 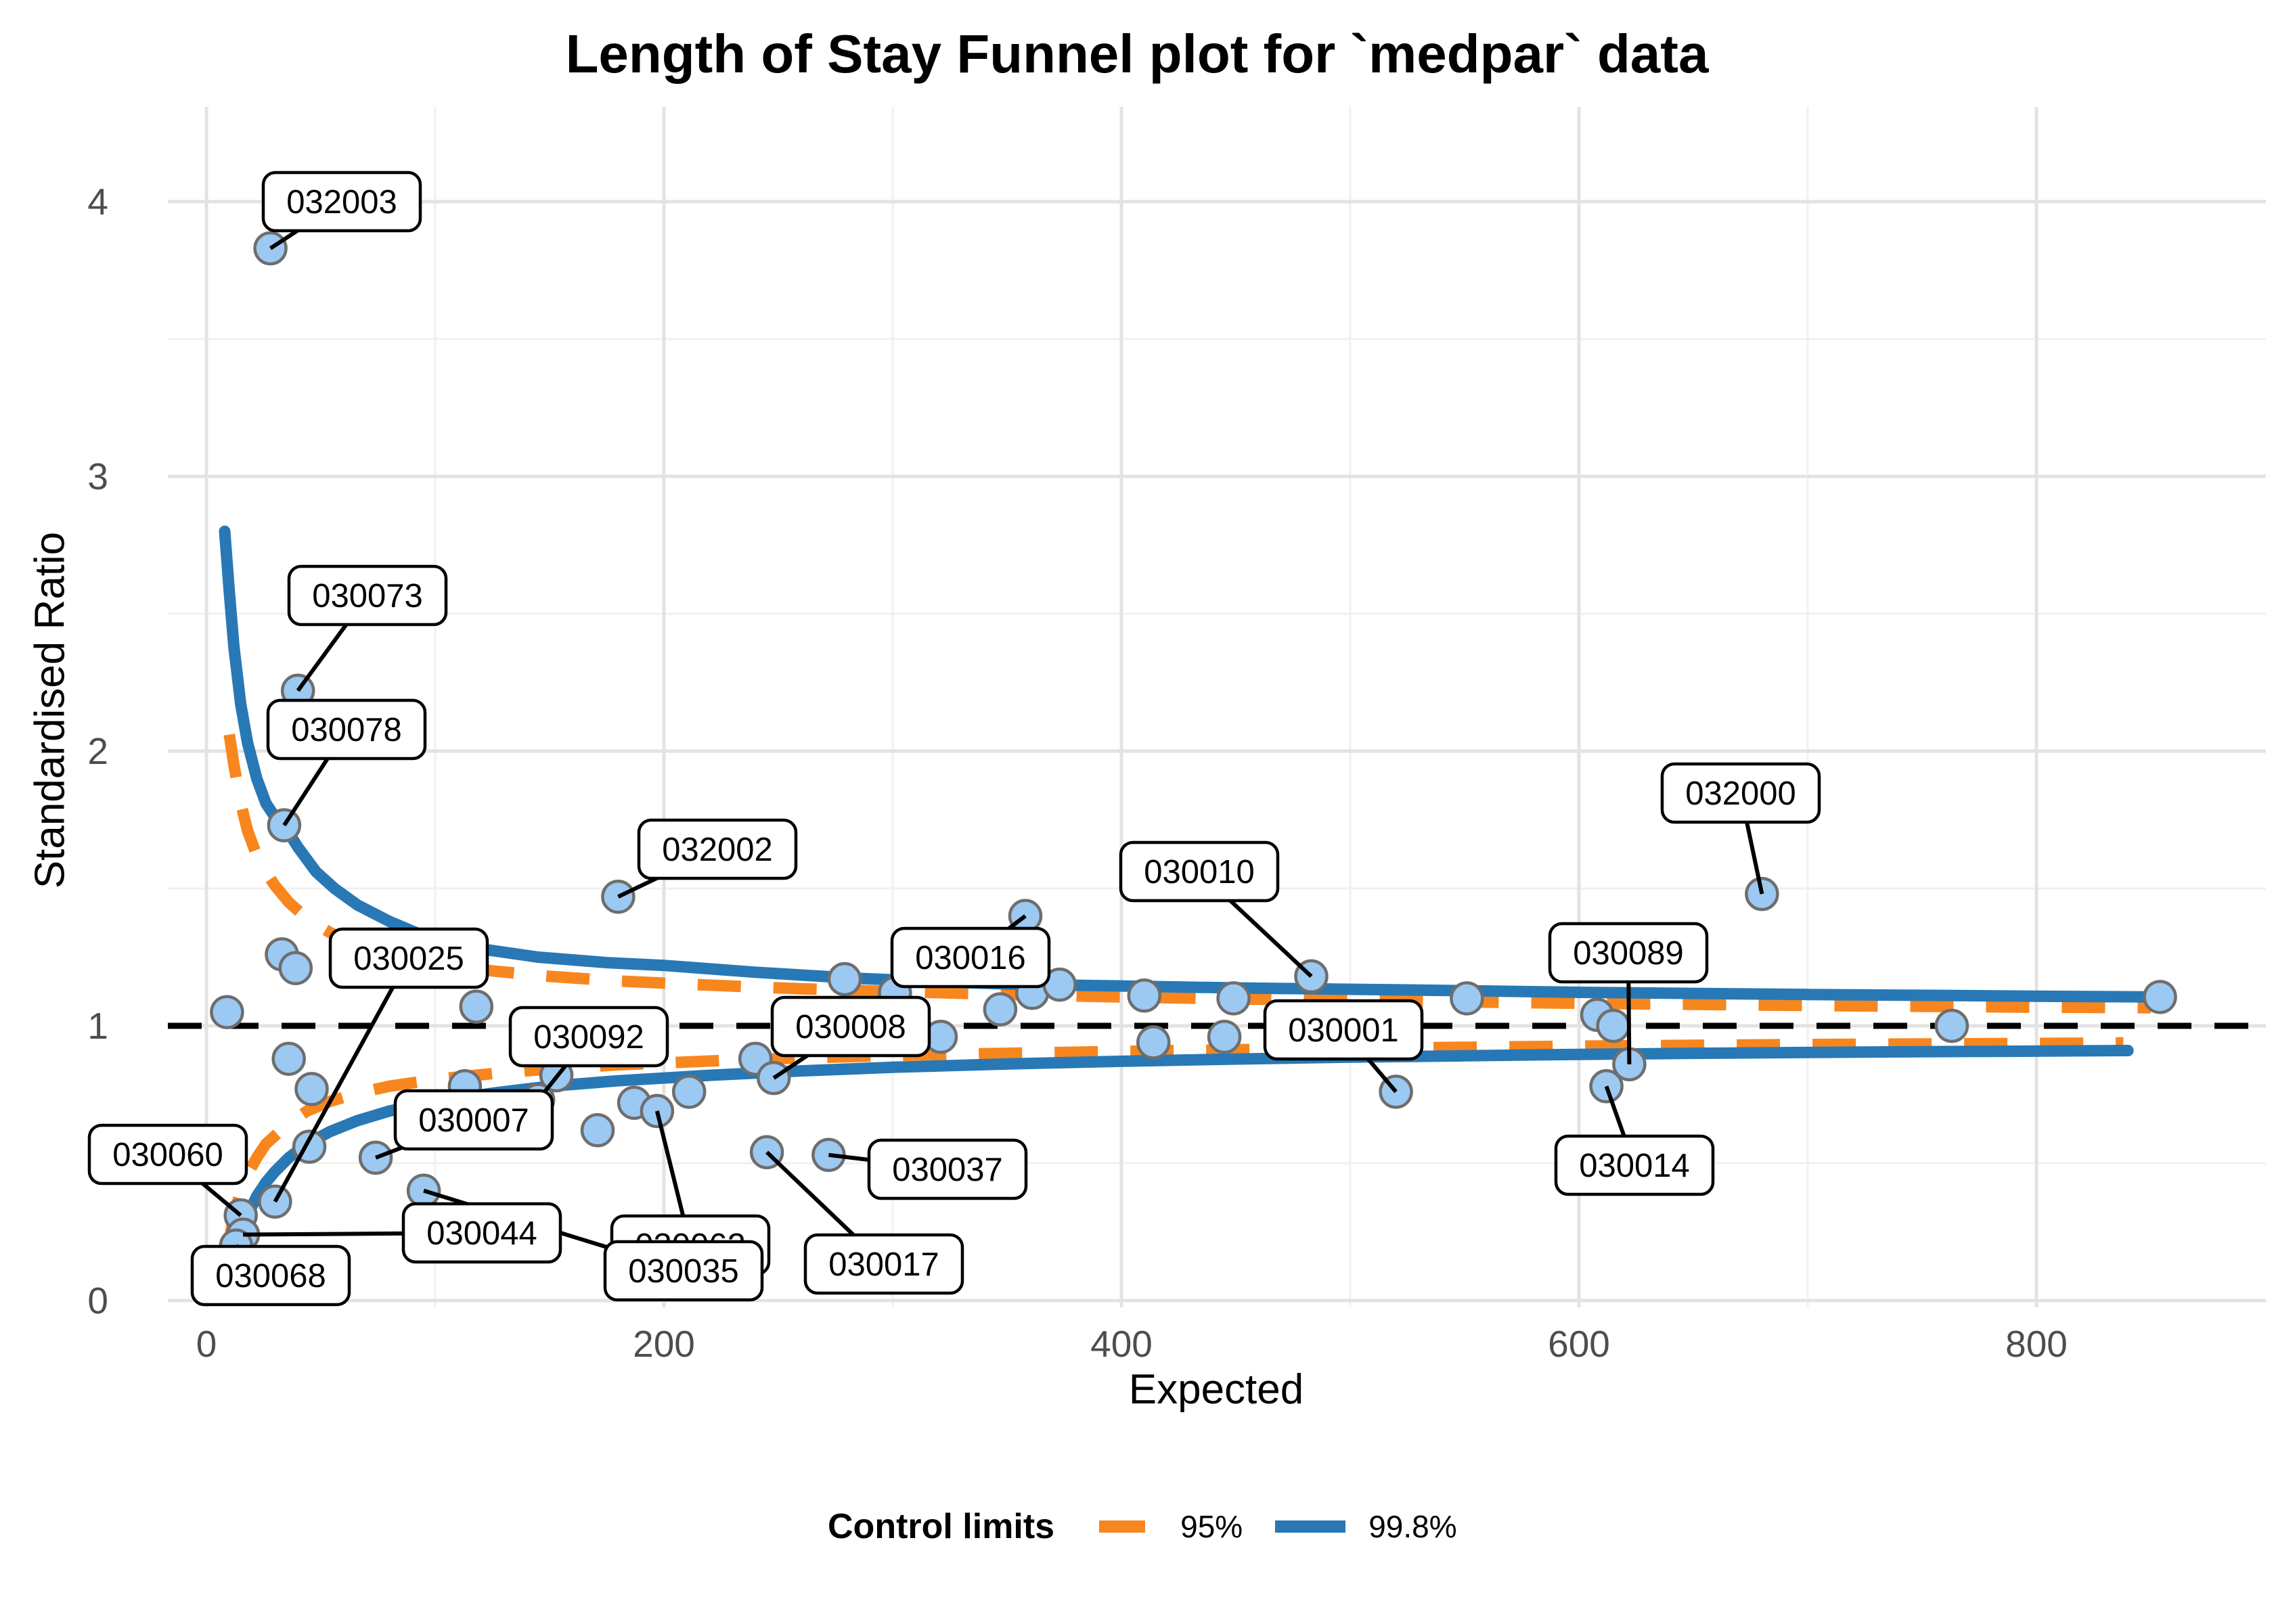 I want to click on legend-key-998-solid-icon, so click(x=1310, y=1526).